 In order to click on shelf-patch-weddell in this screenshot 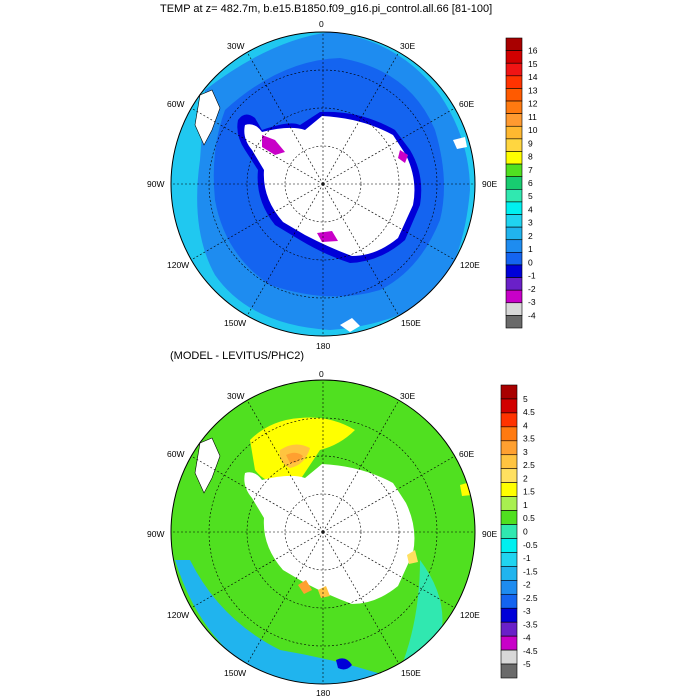, I will do `click(273, 145)`.